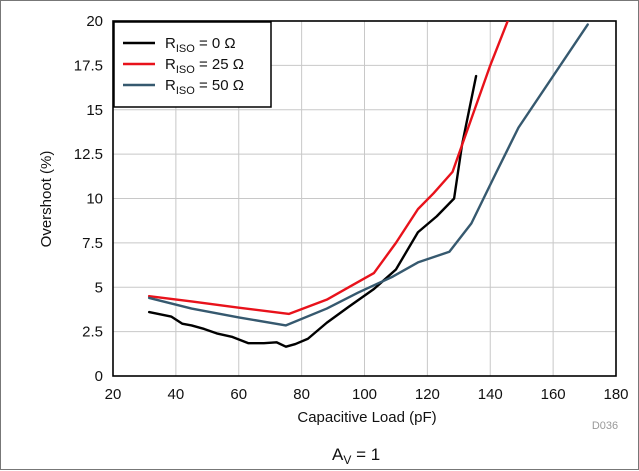  What do you see at coordinates (94, 21) in the screenshot?
I see `y-tick-label: 20` at bounding box center [94, 21].